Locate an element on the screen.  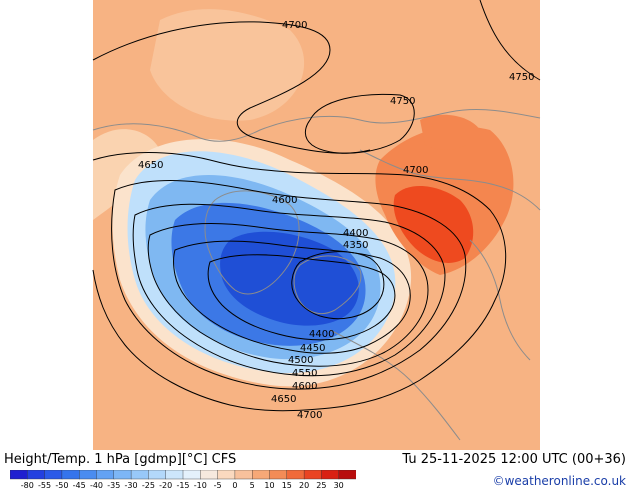
color-legend-tick-label: -25 is located at coordinates (148, 485).